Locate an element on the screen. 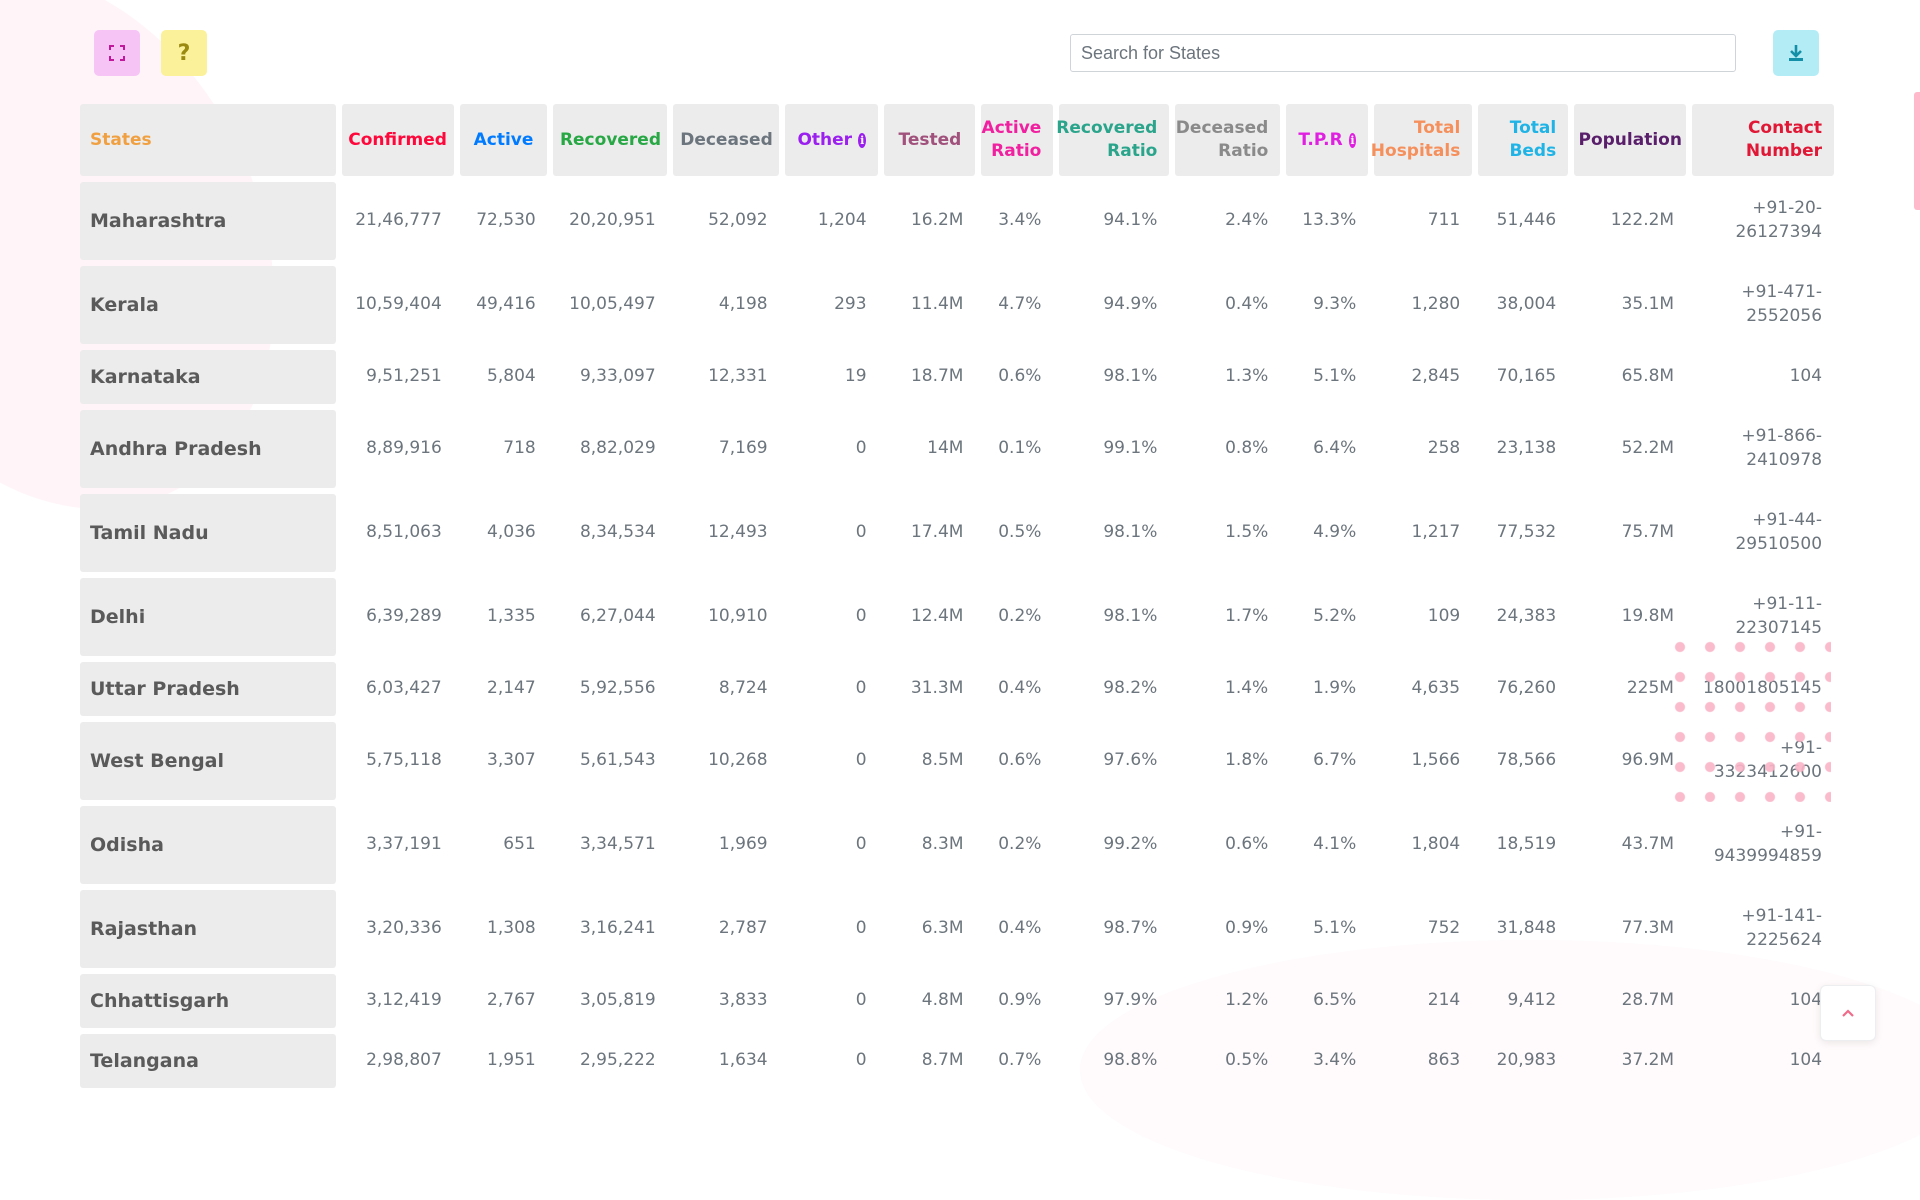 This screenshot has width=1920, height=1200. cell-population: 19.8M is located at coordinates (1648, 616).